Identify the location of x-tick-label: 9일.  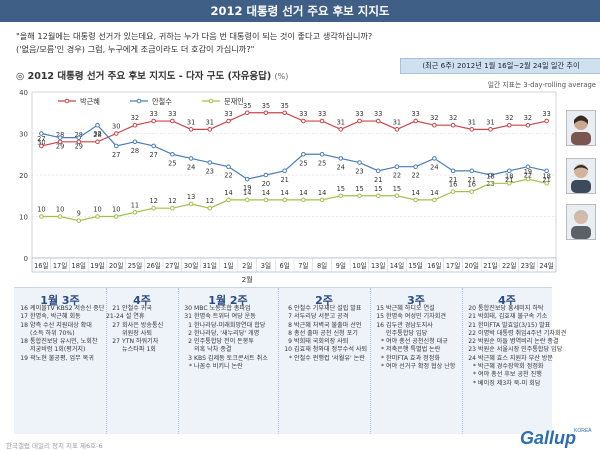
(341, 265).